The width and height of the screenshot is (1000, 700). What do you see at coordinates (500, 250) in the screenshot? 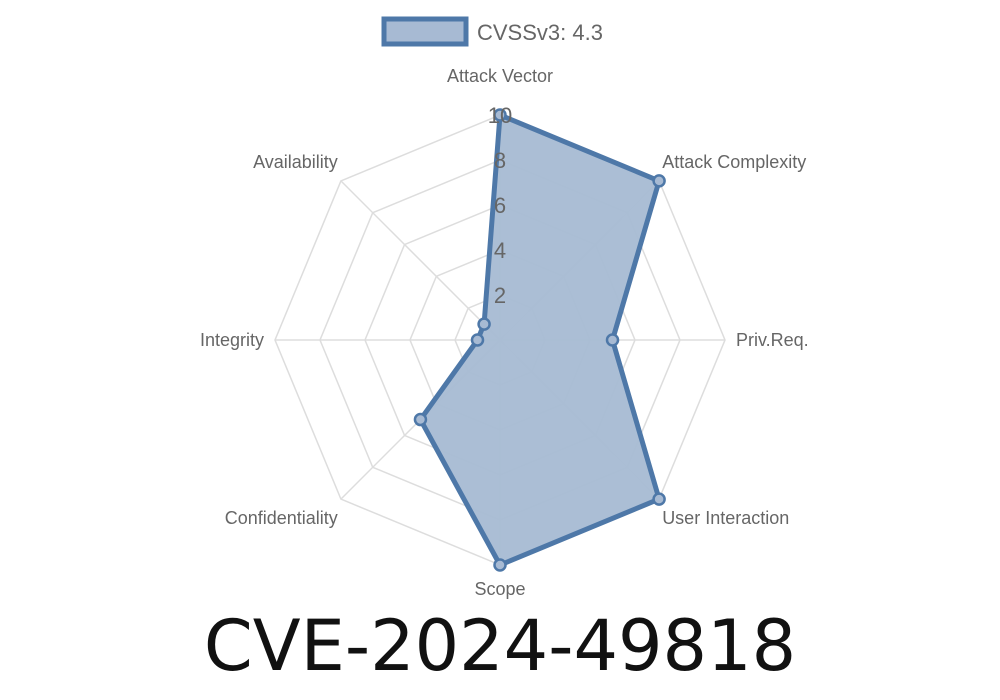
I see `tick-label: 4` at bounding box center [500, 250].